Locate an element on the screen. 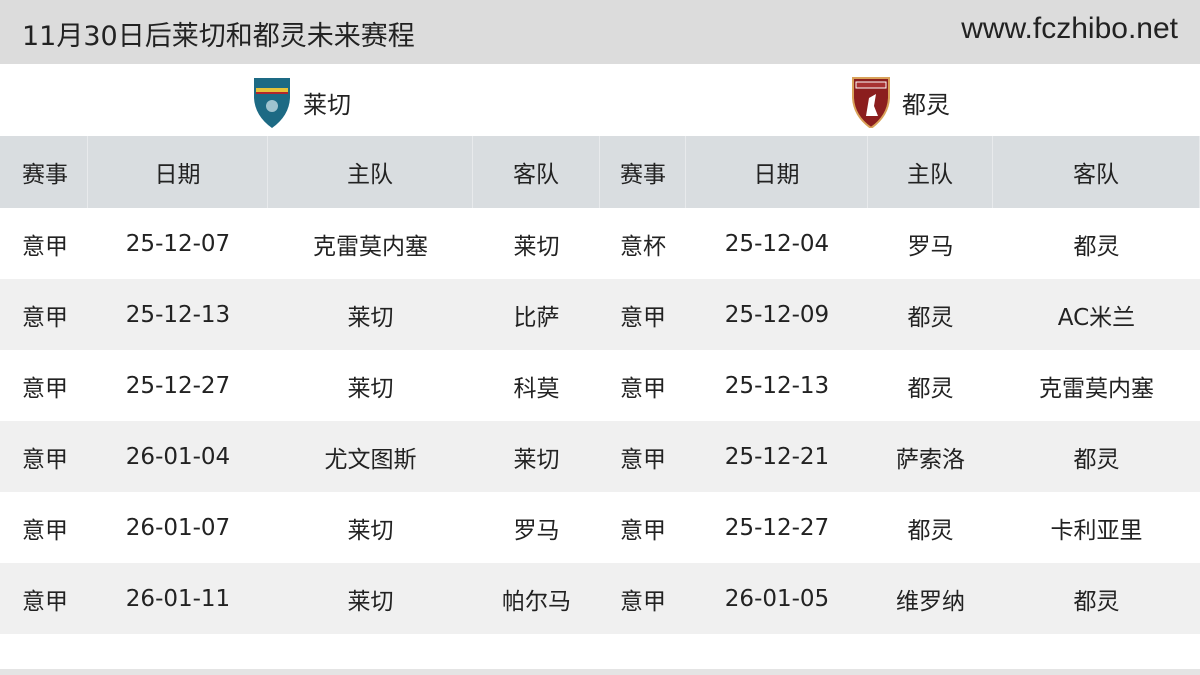 The image size is (1200, 675). table-row: 意甲 25-12-13 莱切 比萨 is located at coordinates (300, 314).